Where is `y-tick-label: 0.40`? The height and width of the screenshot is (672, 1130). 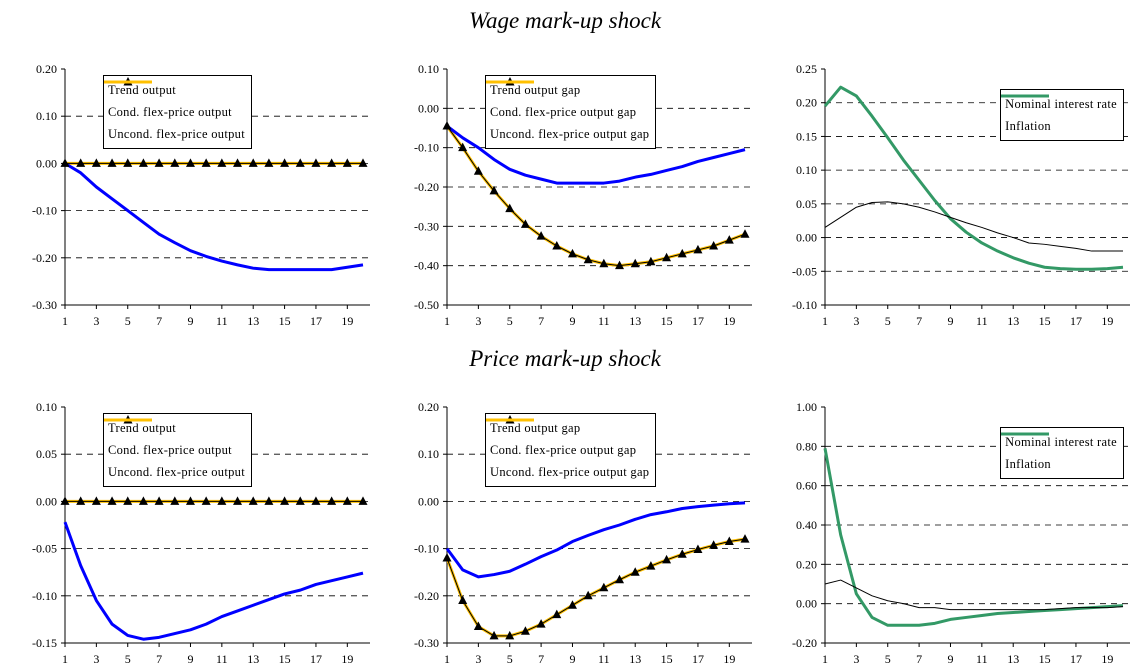 y-tick-label: 0.40 is located at coordinates (806, 525).